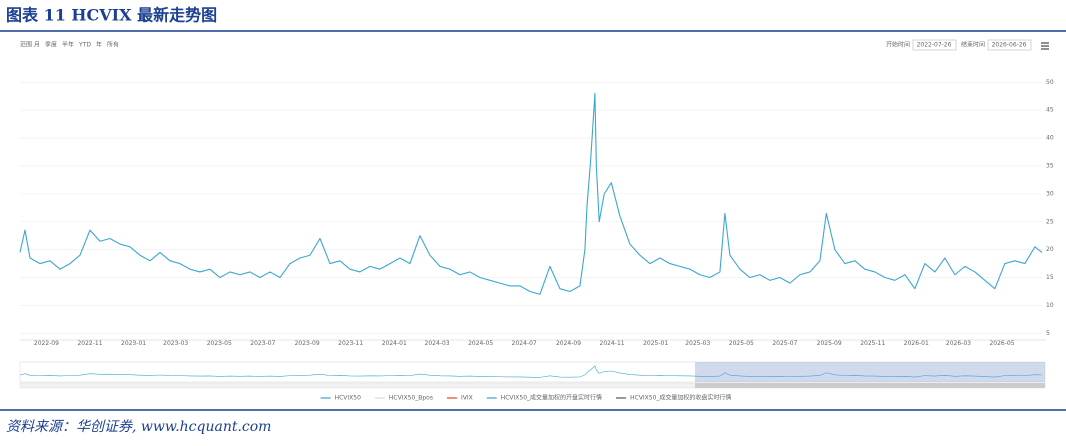 This screenshot has width=1066, height=446. Describe the element at coordinates (1050, 138) in the screenshot. I see `y-tick-label: 40` at that location.